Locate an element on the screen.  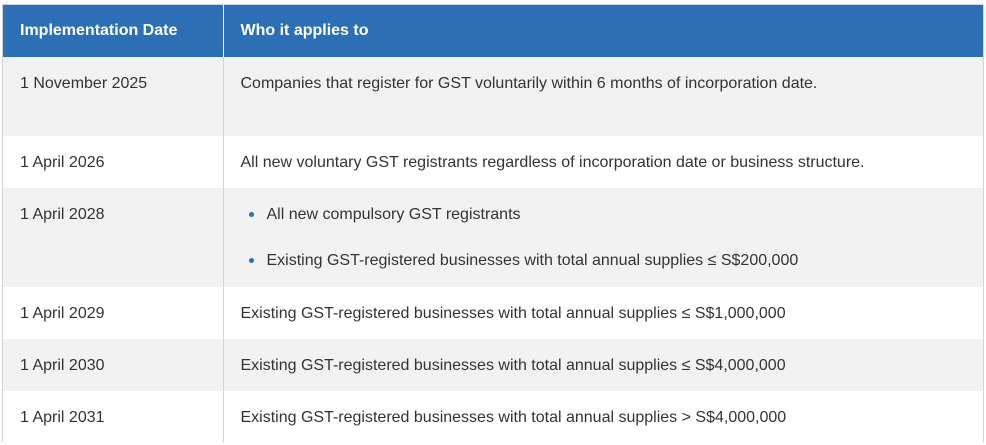
date-cell: 1 April 2031 is located at coordinates (113, 417).